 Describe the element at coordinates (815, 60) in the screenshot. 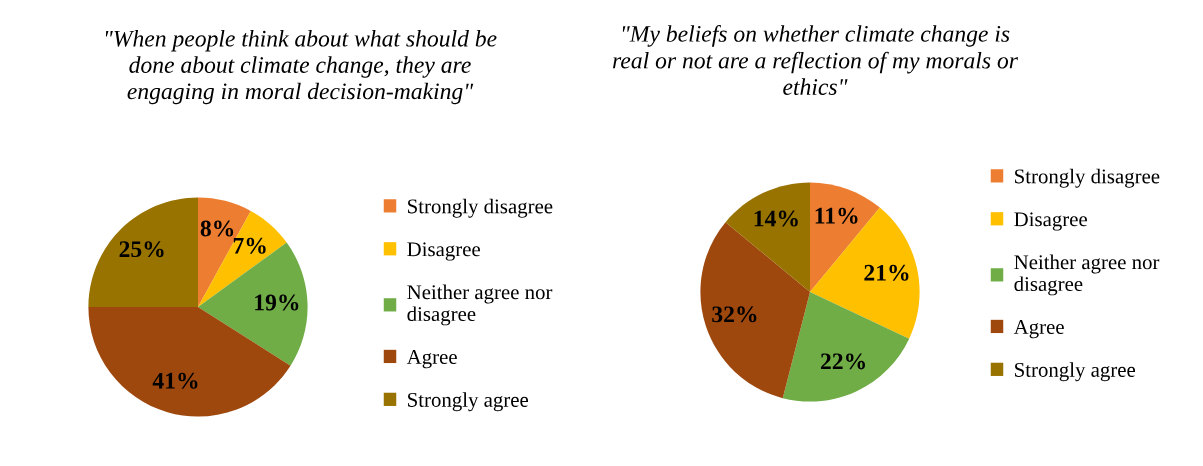

I see `chart-title: "My beliefs on whether climate change is real or not are a reflection of my morals or ethics"` at that location.